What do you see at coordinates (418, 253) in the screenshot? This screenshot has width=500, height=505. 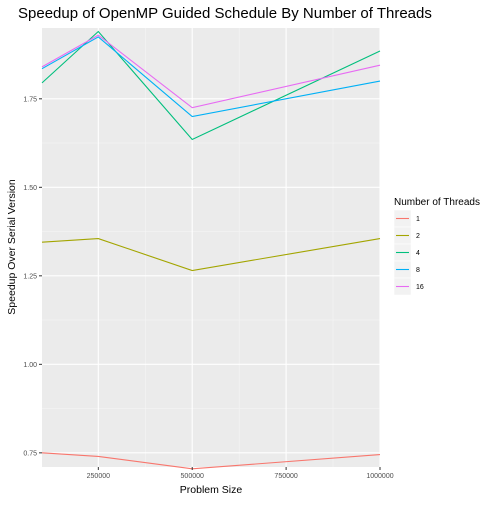 I see `legend-label: 4` at bounding box center [418, 253].